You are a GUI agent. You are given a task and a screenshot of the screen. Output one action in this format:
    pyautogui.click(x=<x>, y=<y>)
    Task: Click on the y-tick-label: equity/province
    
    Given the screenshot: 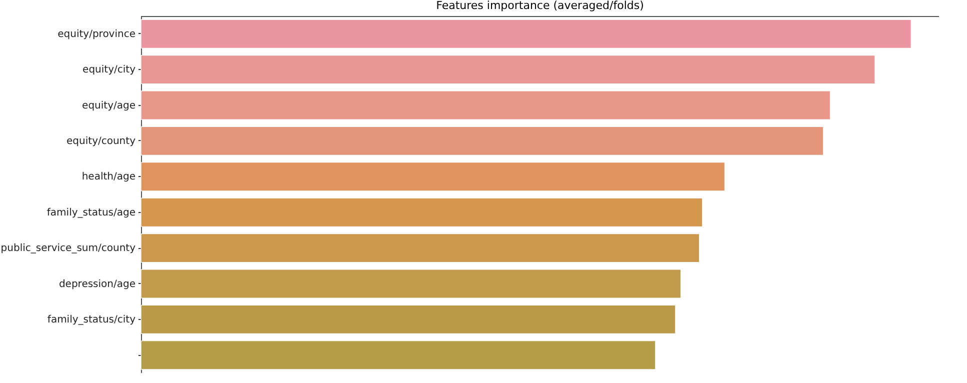 What is the action you would take?
    pyautogui.click(x=97, y=34)
    